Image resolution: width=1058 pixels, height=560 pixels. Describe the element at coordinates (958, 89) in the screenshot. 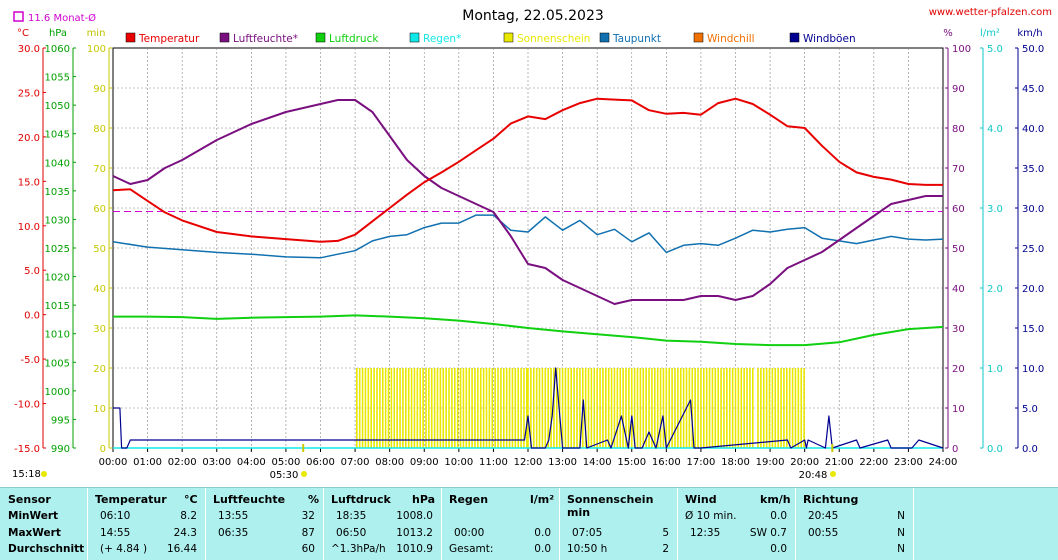

I see `pct-tick: 90` at that location.